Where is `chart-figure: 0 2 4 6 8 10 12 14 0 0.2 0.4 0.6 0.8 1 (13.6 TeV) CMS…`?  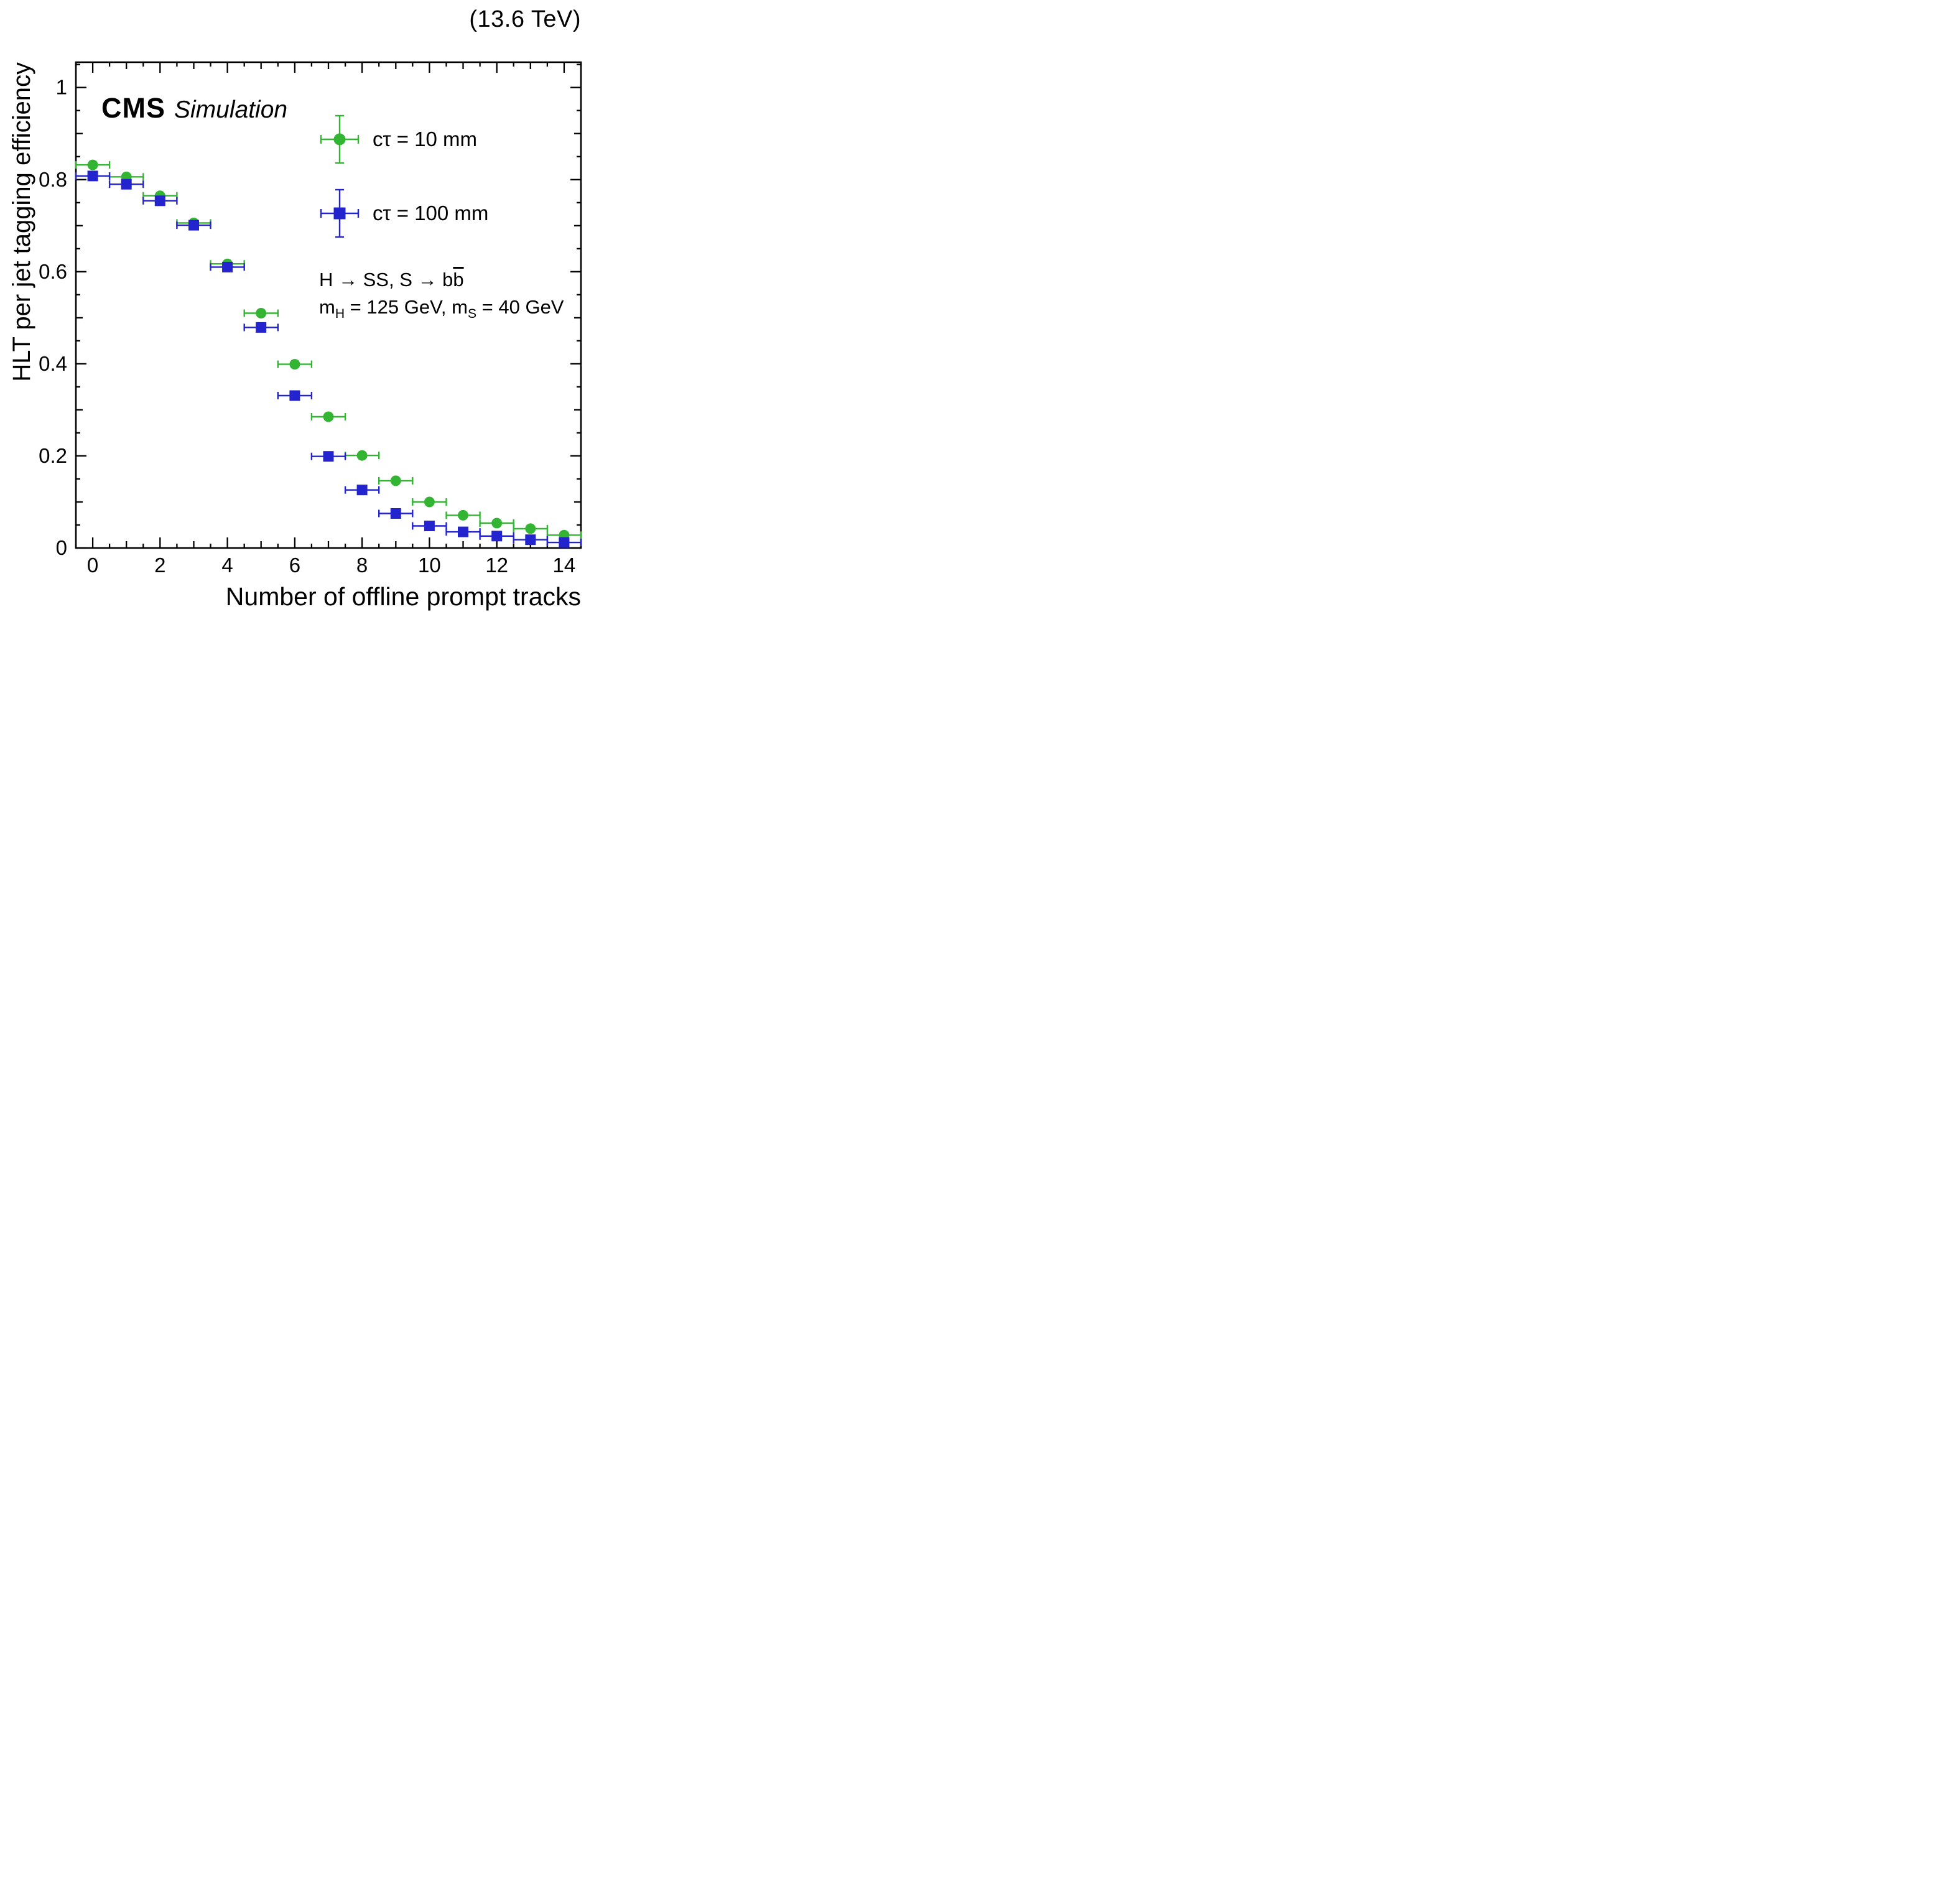 chart-figure: 0 2 4 6 8 10 12 14 0 0.2 0.4 0.6 0.8 1 (13.6 TeV) CMS… is located at coordinates (323, 314).